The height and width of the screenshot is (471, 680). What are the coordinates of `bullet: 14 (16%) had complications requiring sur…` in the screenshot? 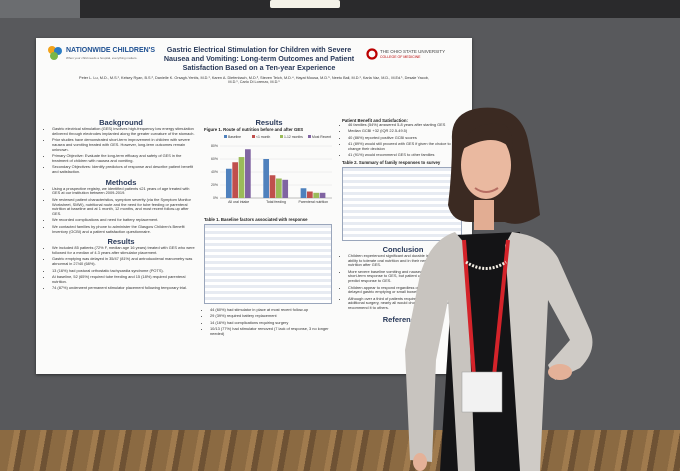 It's located at (272, 323).